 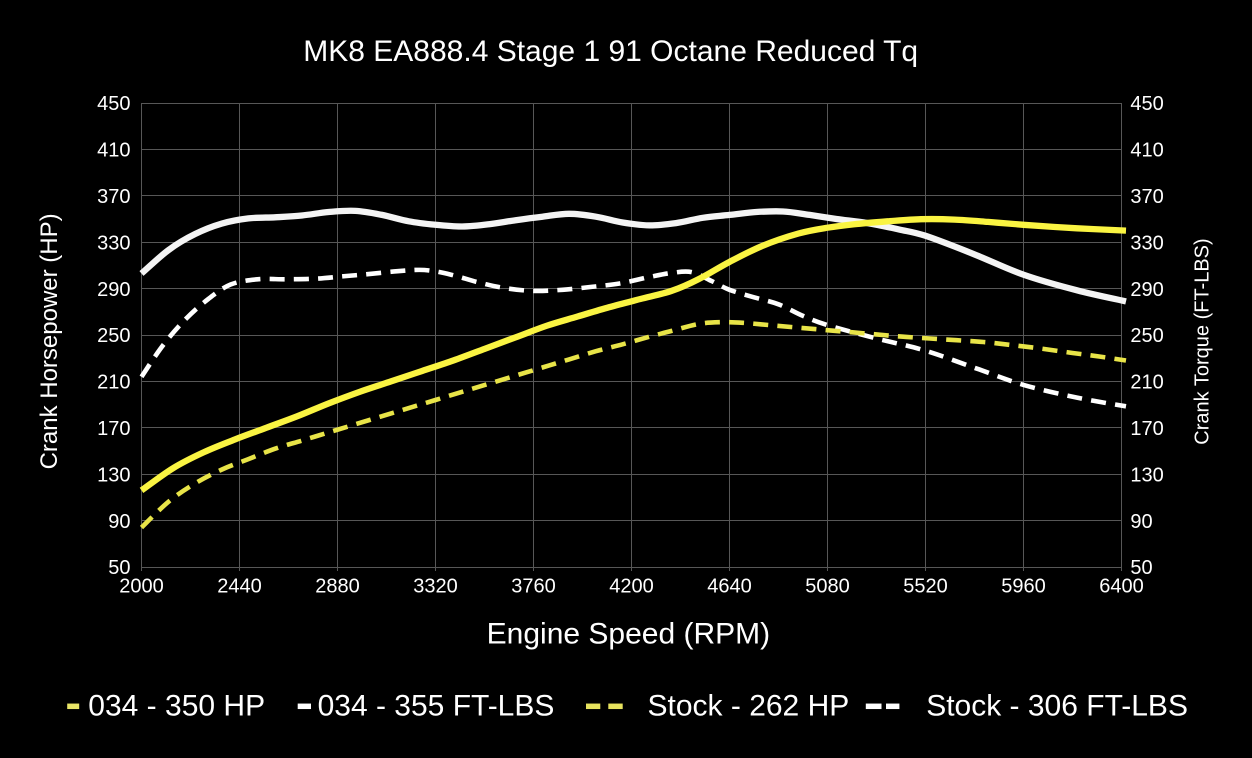 I want to click on svg-text: Engine Speed (RPM), so click(x=628, y=634).